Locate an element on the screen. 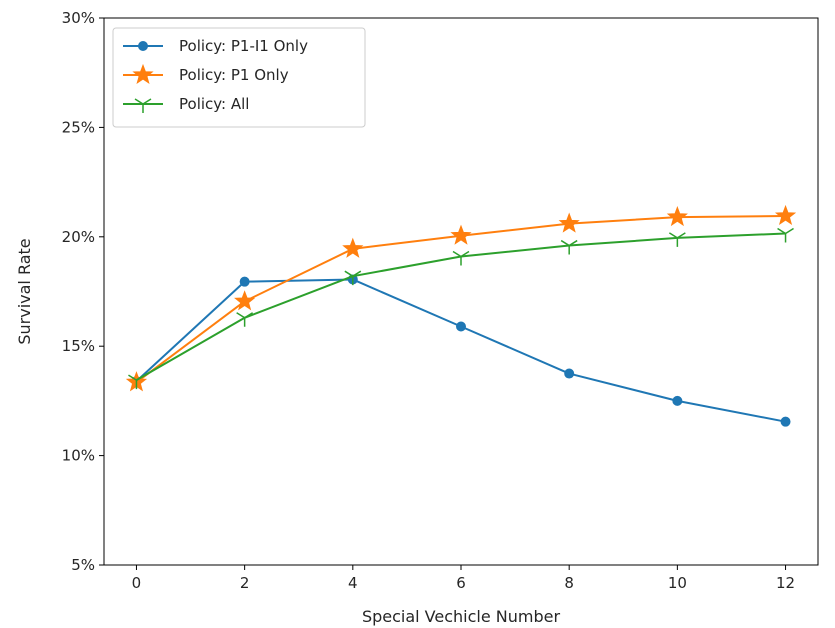 The width and height of the screenshot is (835, 628). legend-entry-1: Policy: P1-I1 Only is located at coordinates (215, 46).